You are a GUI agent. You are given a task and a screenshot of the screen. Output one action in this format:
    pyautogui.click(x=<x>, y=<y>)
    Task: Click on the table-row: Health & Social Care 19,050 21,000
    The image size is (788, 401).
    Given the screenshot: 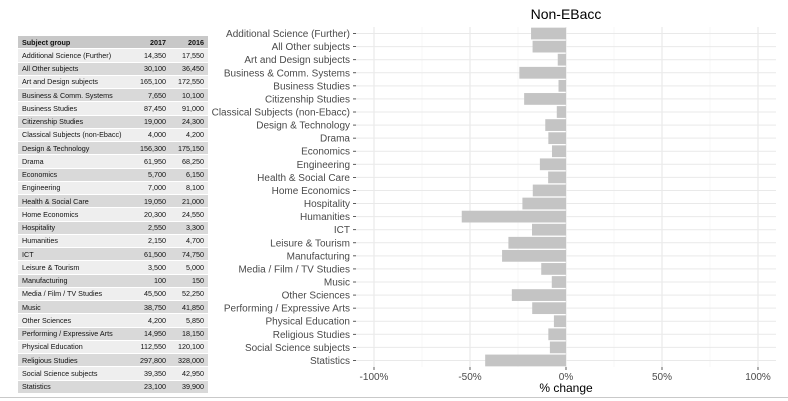 What is the action you would take?
    pyautogui.click(x=113, y=201)
    